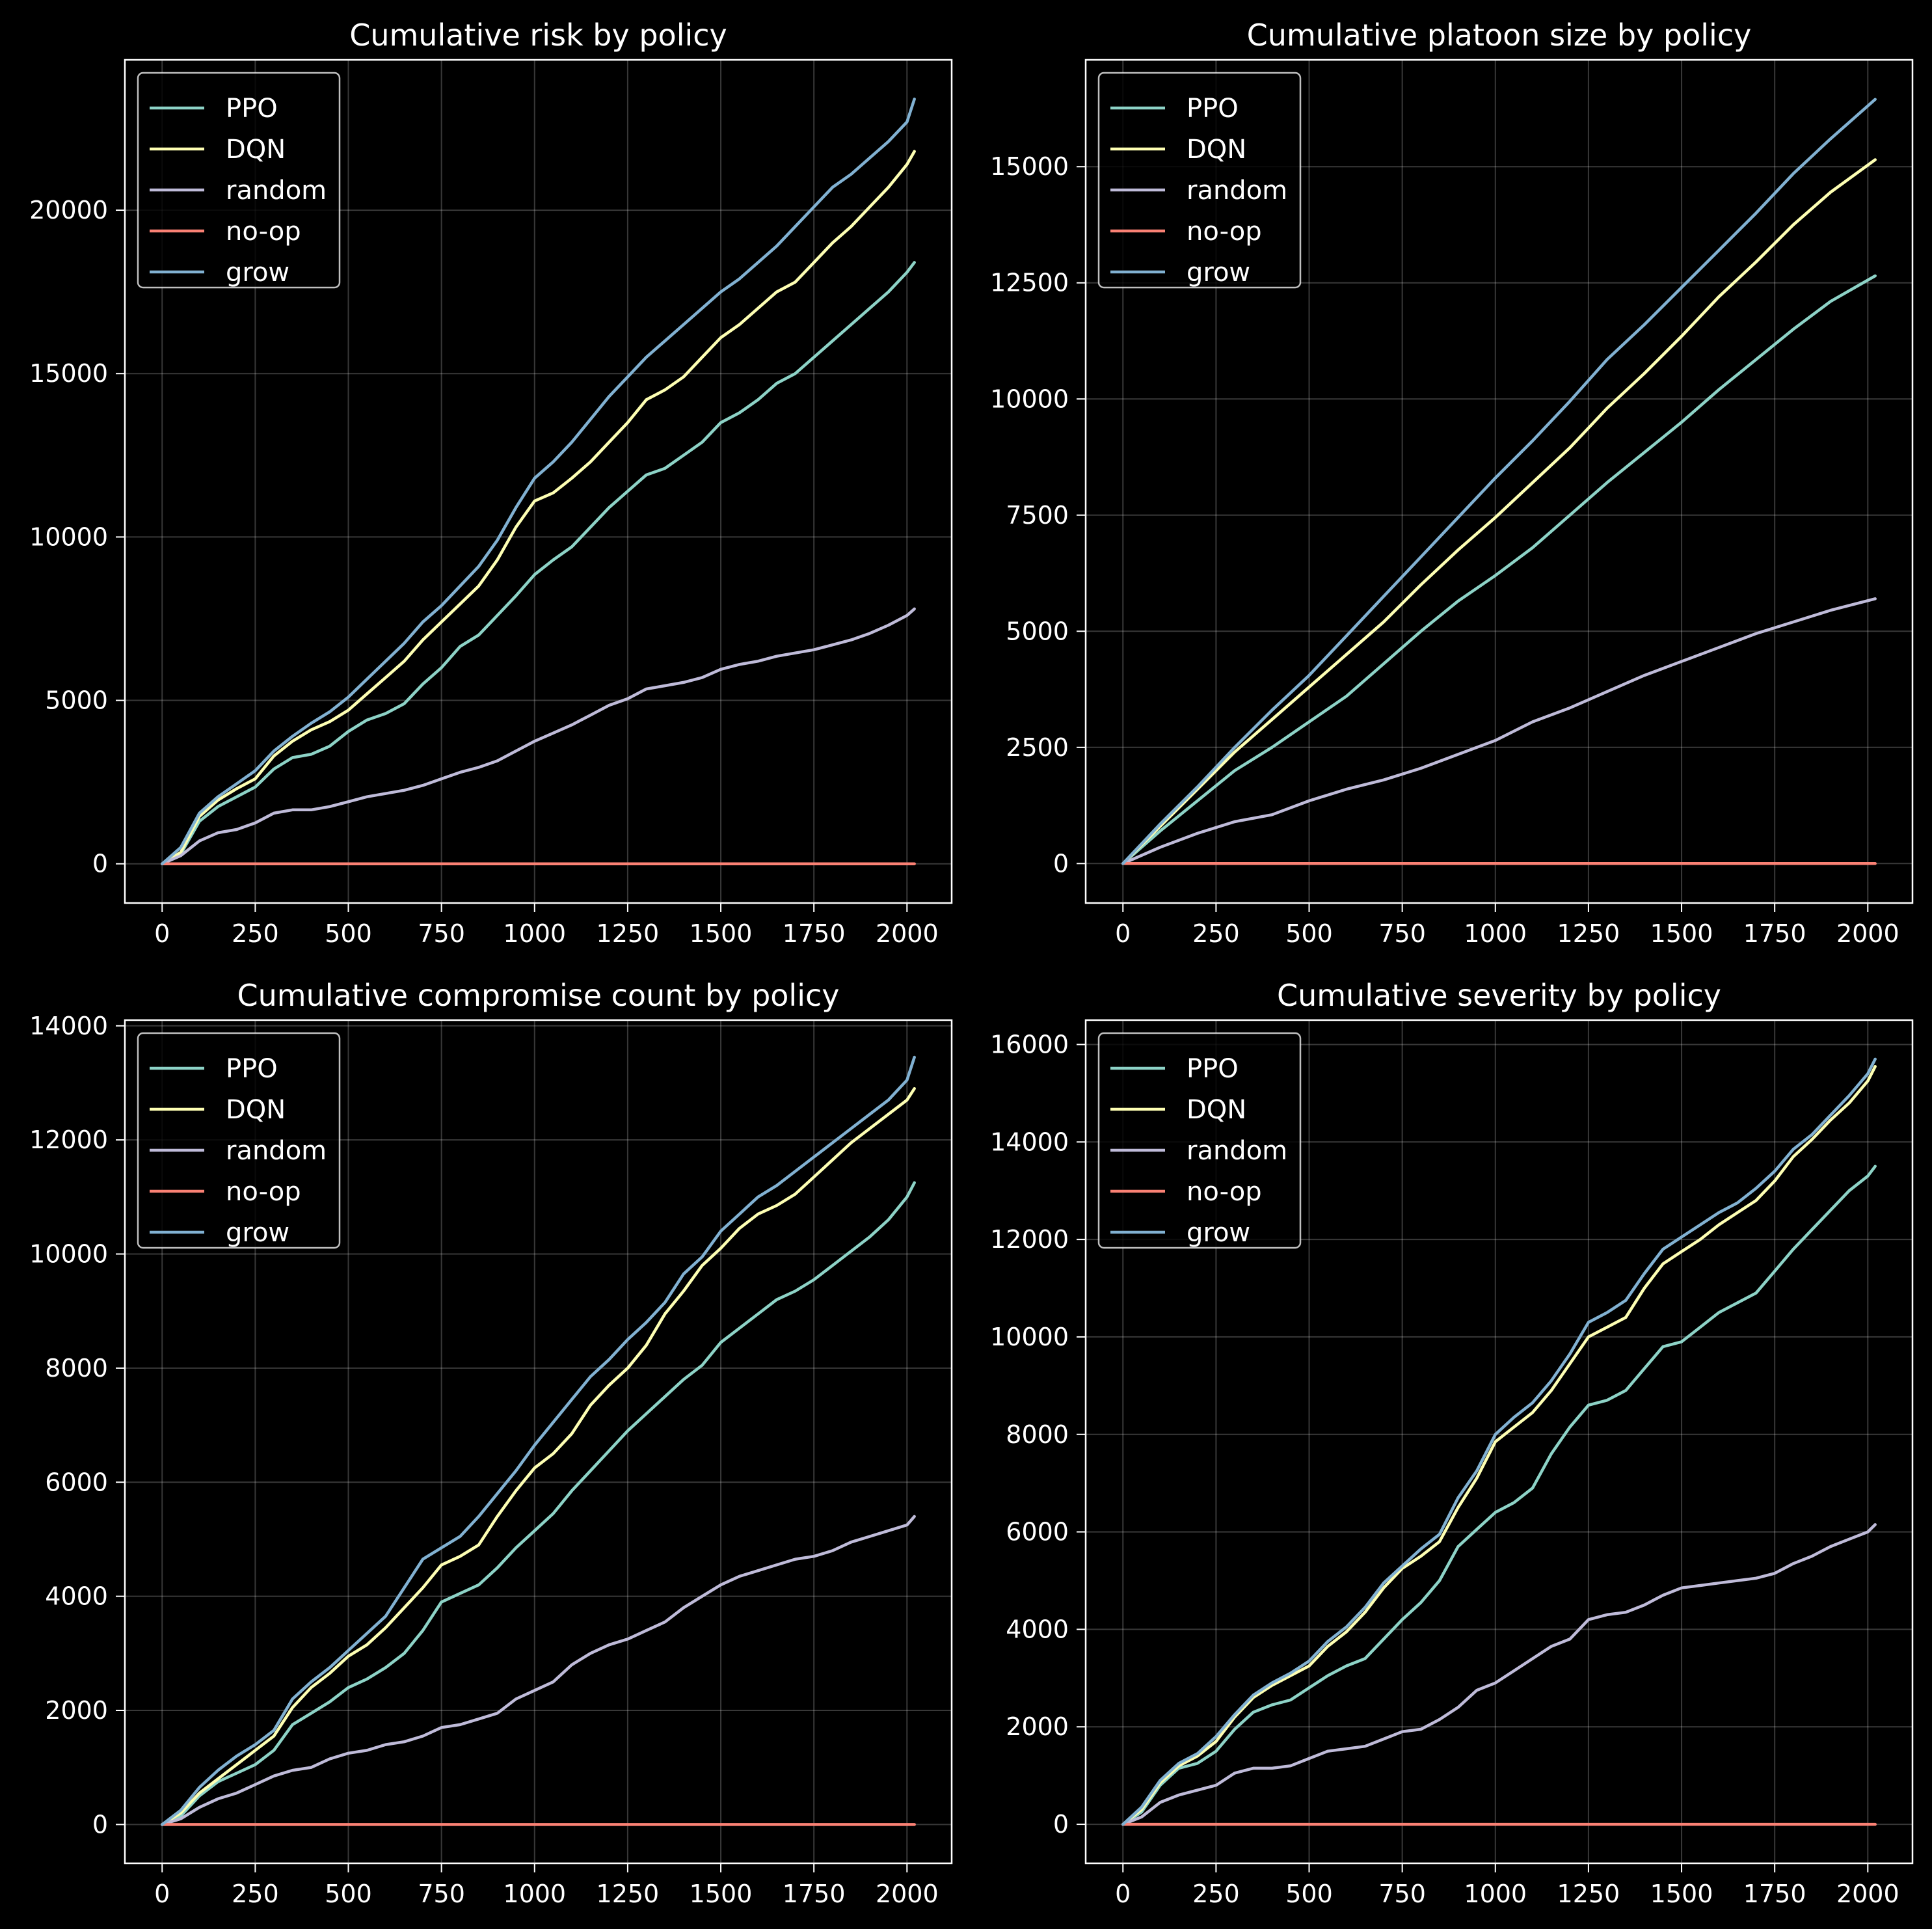 The height and width of the screenshot is (1929, 1932). I want to click on y-tick-label: 20000, so click(68, 210).